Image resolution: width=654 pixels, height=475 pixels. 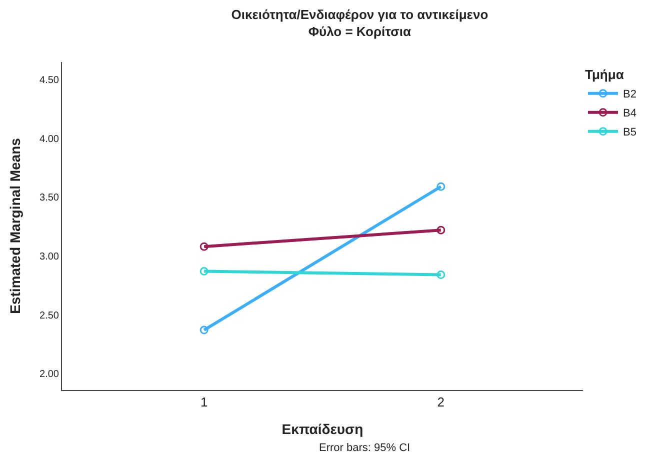 I want to click on y-tick-label: 3.50, so click(x=50, y=198).